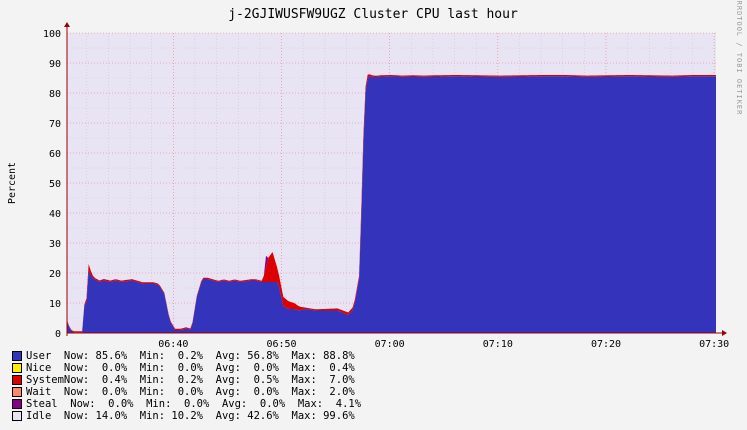 This screenshot has width=747, height=430. I want to click on y-axis-arrow, so click(67, 24).